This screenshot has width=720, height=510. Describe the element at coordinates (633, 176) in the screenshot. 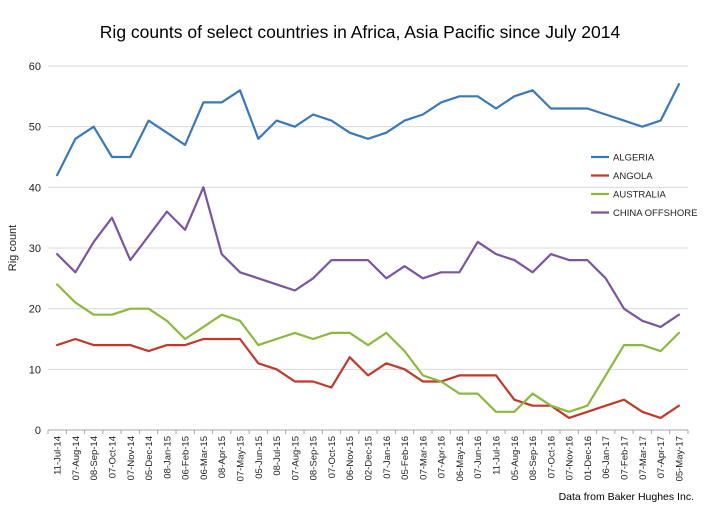

I see `legend-label: ANGOLA` at that location.